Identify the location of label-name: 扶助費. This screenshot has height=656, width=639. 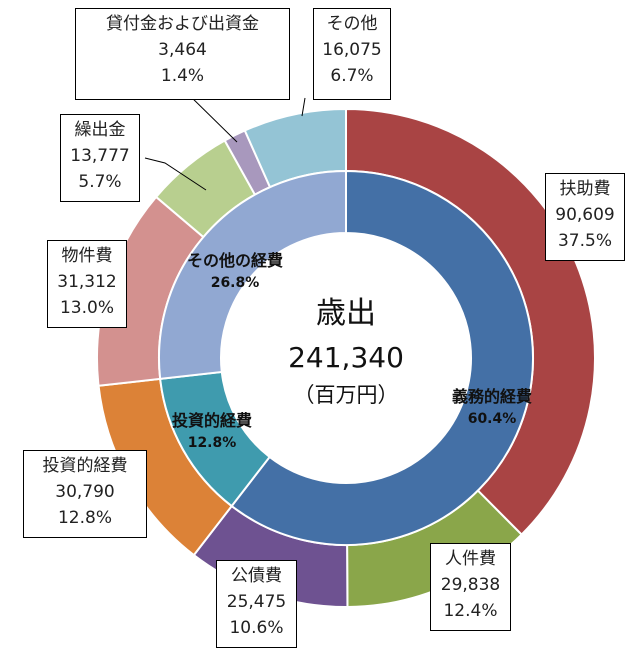
(585, 189).